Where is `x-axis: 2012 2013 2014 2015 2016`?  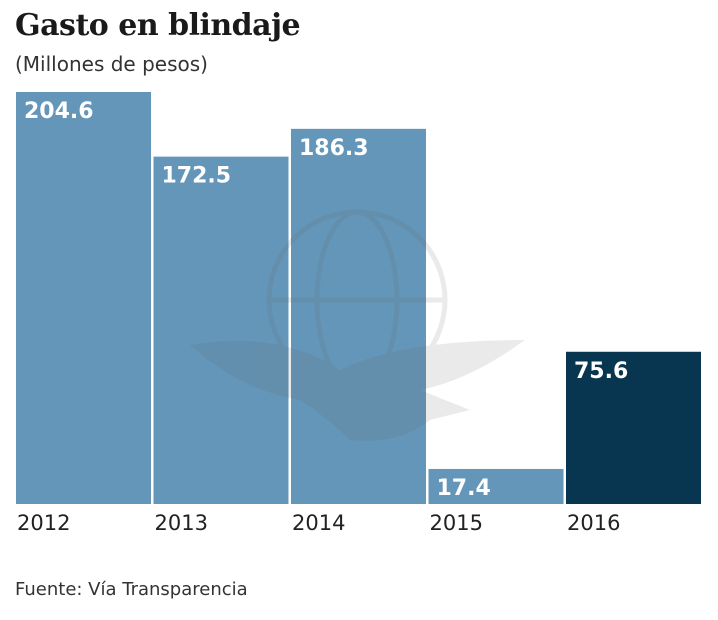 x-axis: 2012 2013 2014 2015 2016 is located at coordinates (318, 523).